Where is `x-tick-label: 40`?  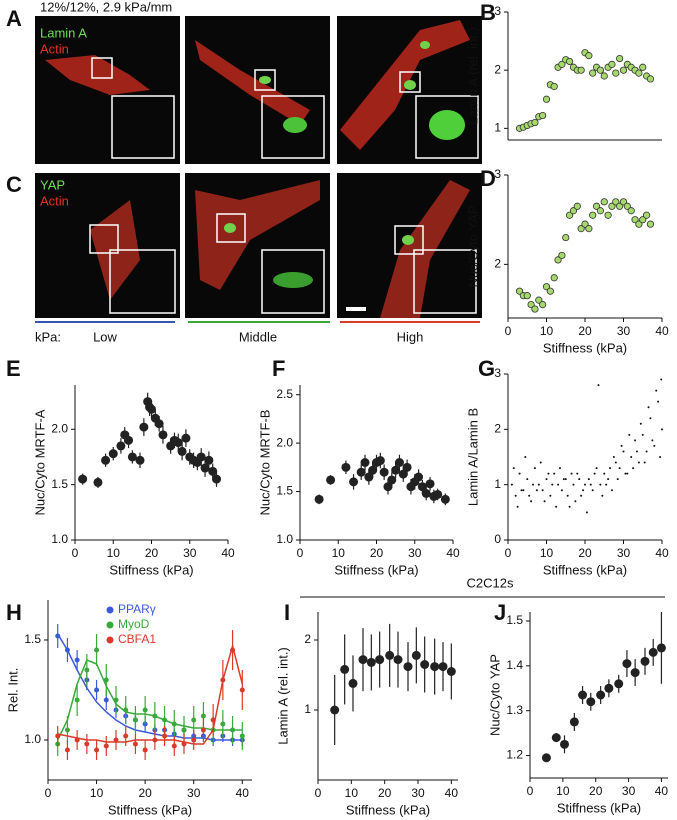 x-tick-label: 40 is located at coordinates (662, 553).